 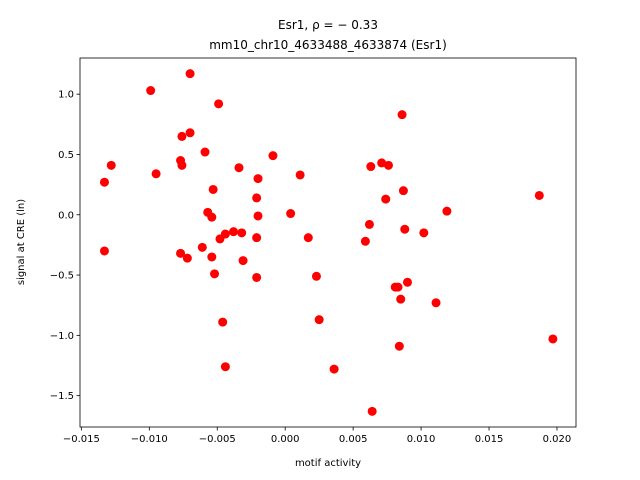 I want to click on y-tick-label: 1.0, so click(x=66, y=95).